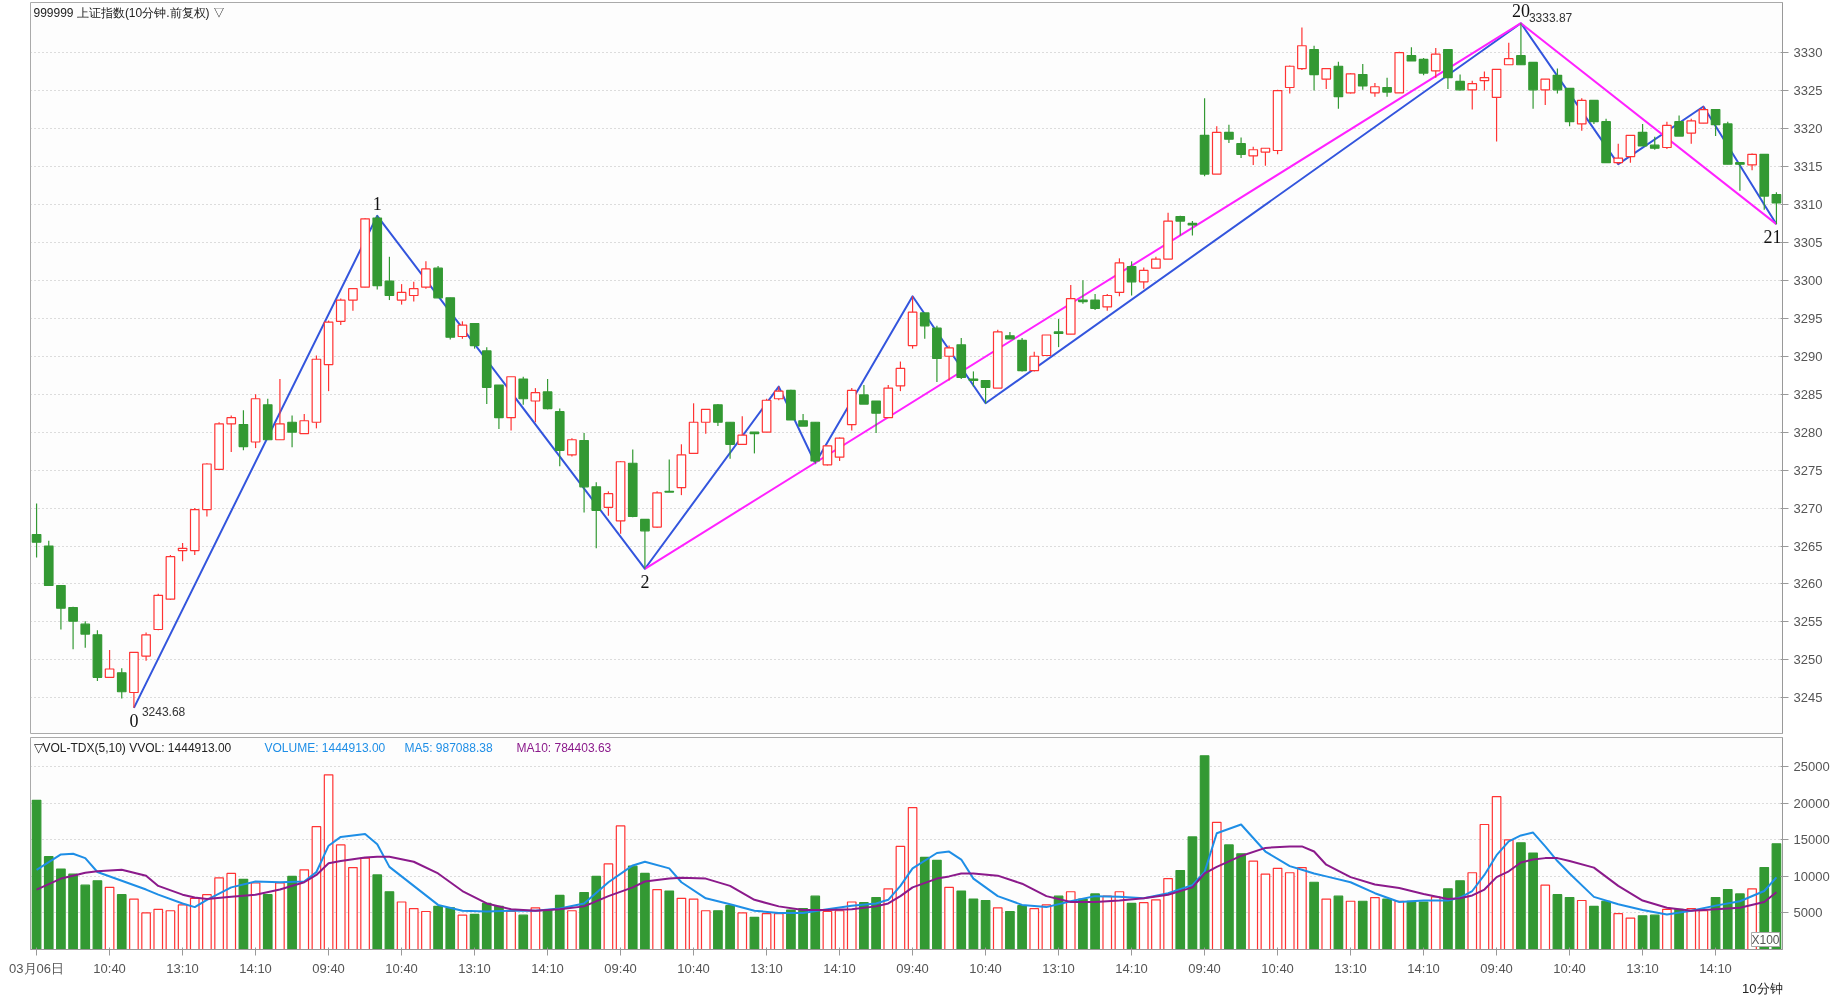 The height and width of the screenshot is (998, 1843). What do you see at coordinates (1808, 584) in the screenshot?
I see `y-tick-label: 3260` at bounding box center [1808, 584].